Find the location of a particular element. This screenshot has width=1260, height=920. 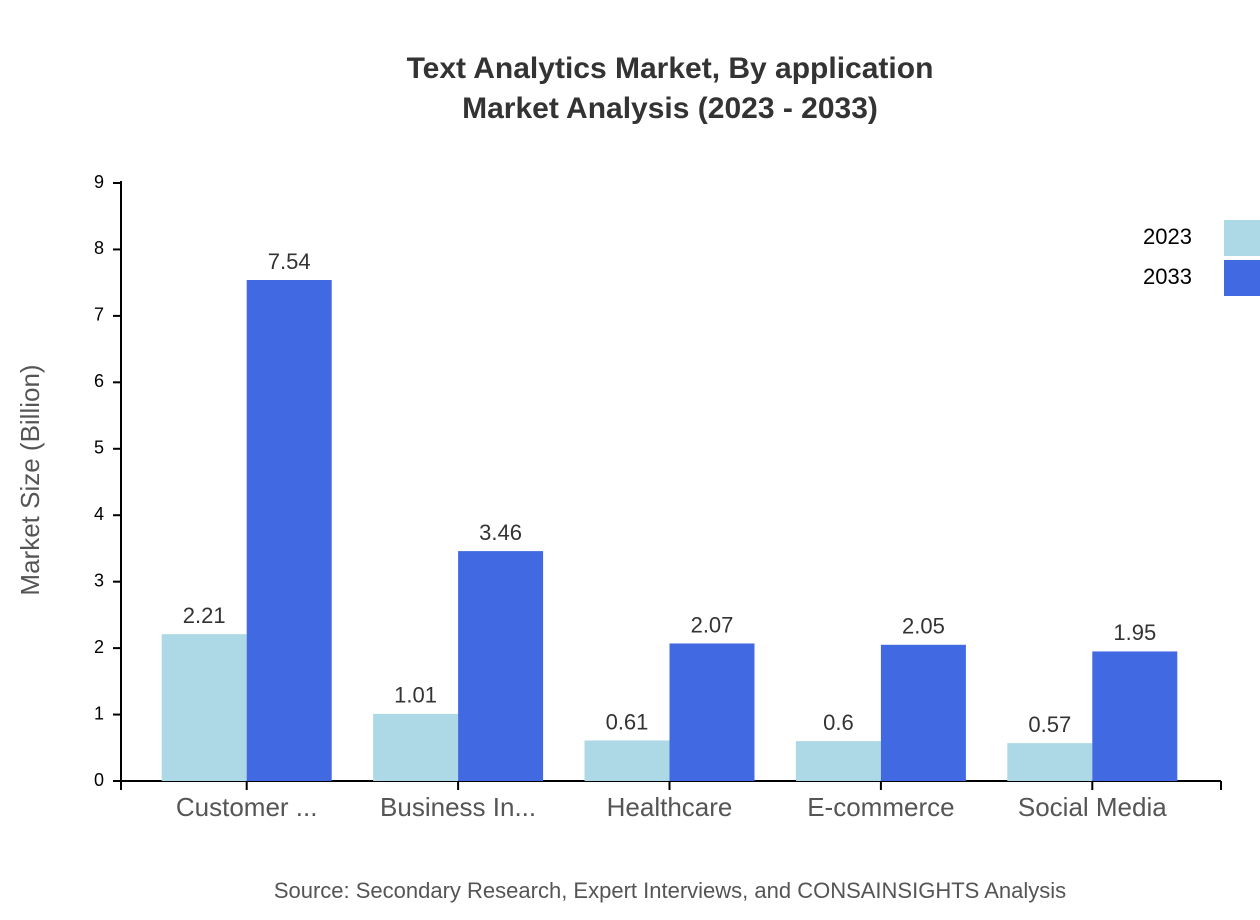

y-tick-label: 6 is located at coordinates (99, 381).